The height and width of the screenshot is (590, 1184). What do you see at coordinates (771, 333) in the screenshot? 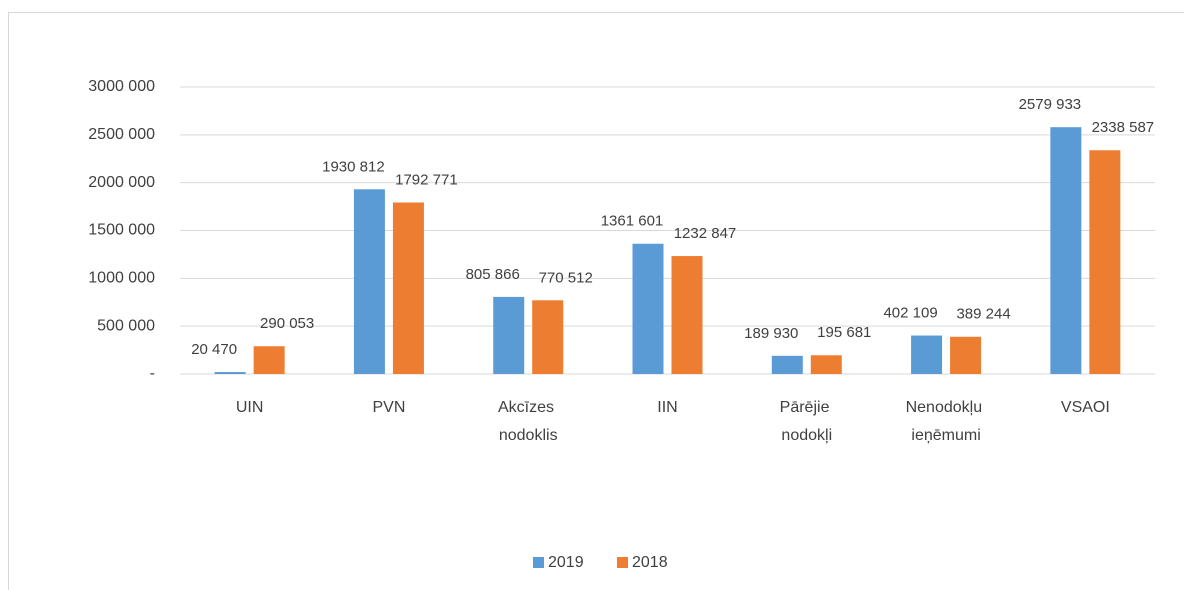
I see `value-label: 189 930` at bounding box center [771, 333].